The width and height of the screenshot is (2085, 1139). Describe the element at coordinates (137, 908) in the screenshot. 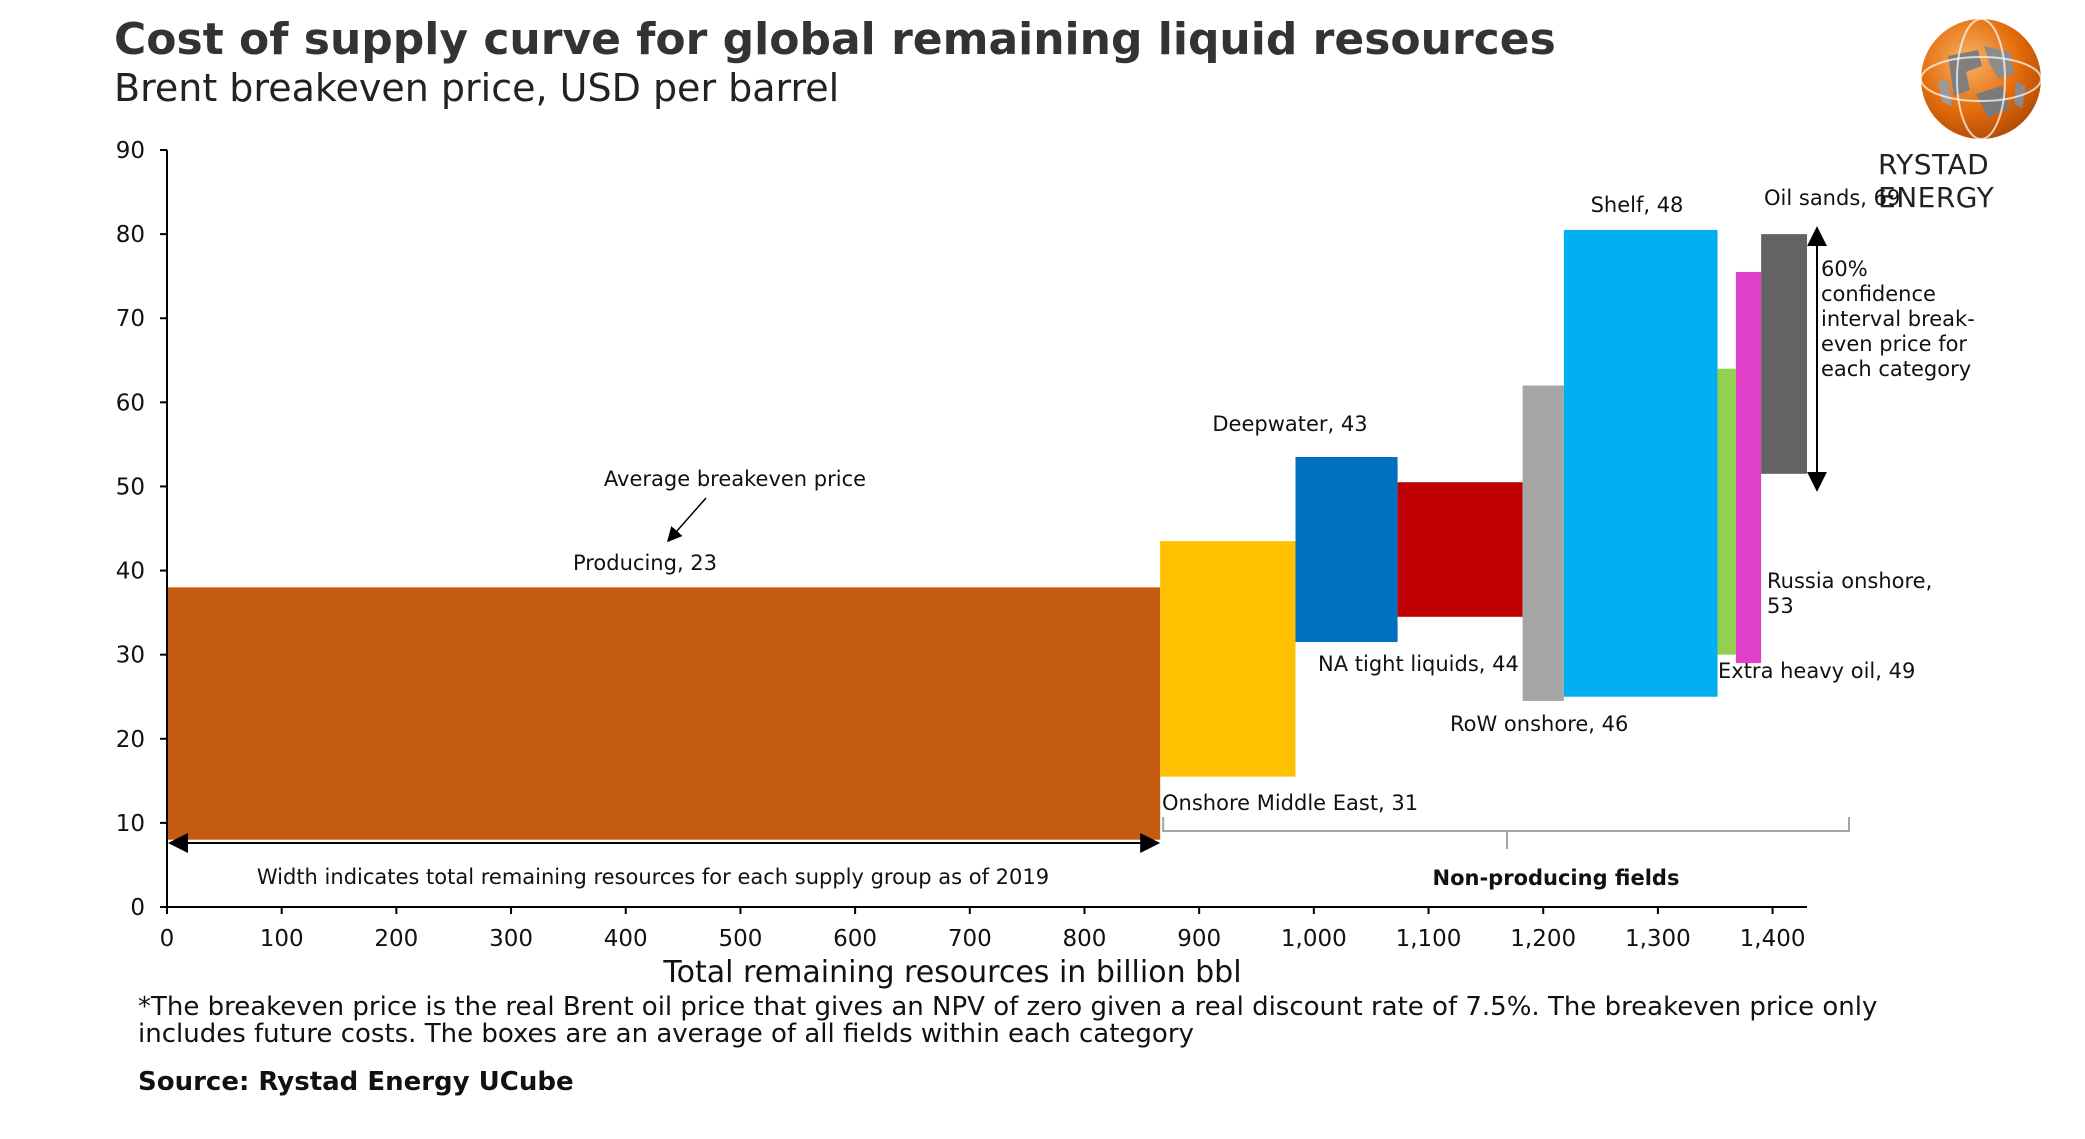

I see `y-tick-label: 0` at that location.